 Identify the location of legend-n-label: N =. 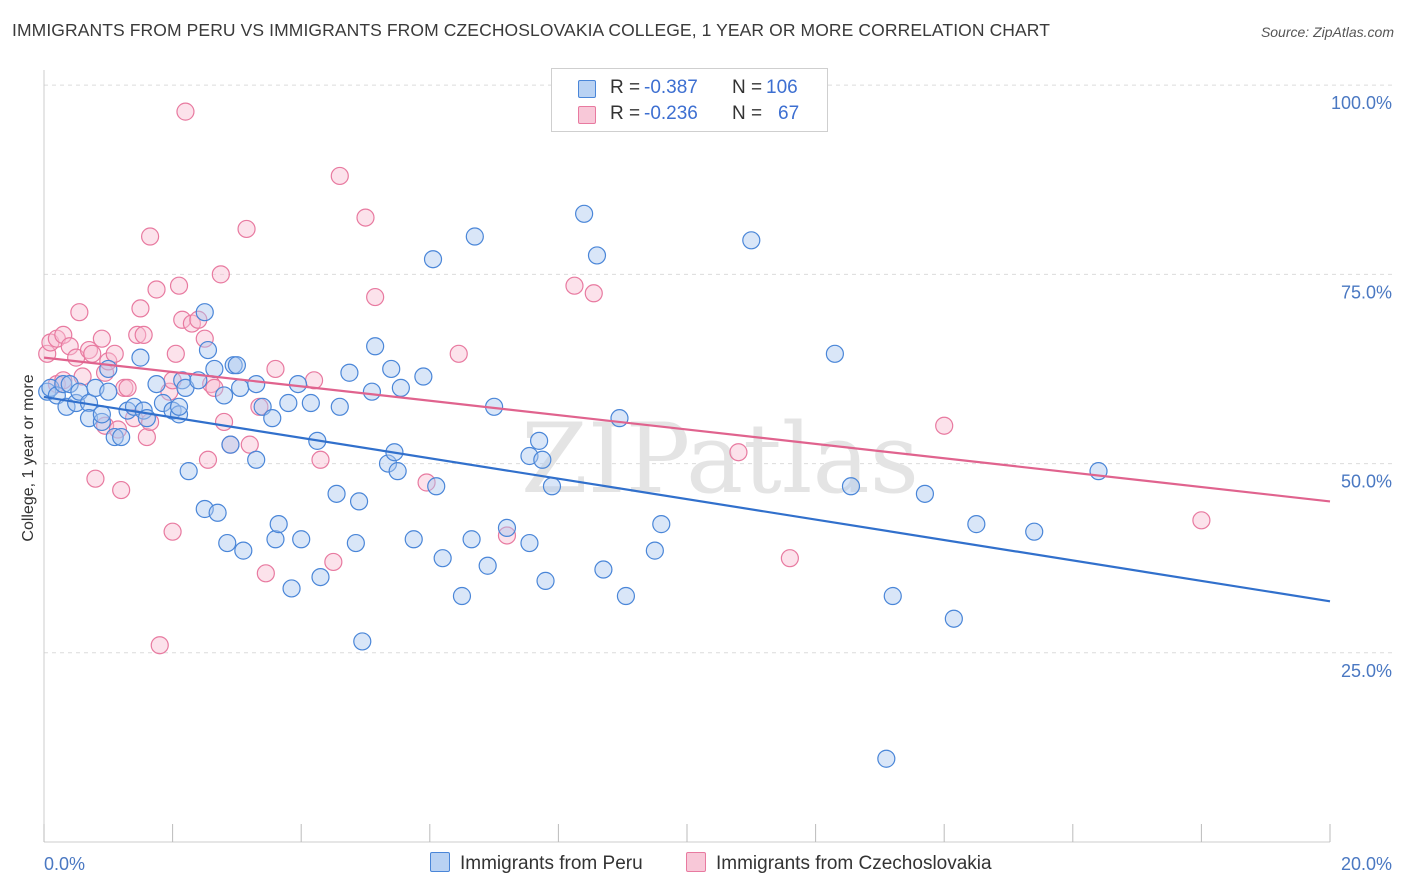
(747, 87).